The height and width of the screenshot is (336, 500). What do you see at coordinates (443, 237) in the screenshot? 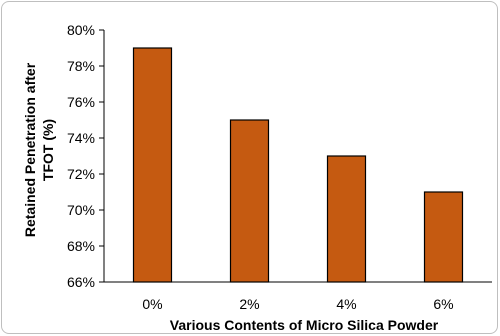
I see `bar-6pct` at bounding box center [443, 237].